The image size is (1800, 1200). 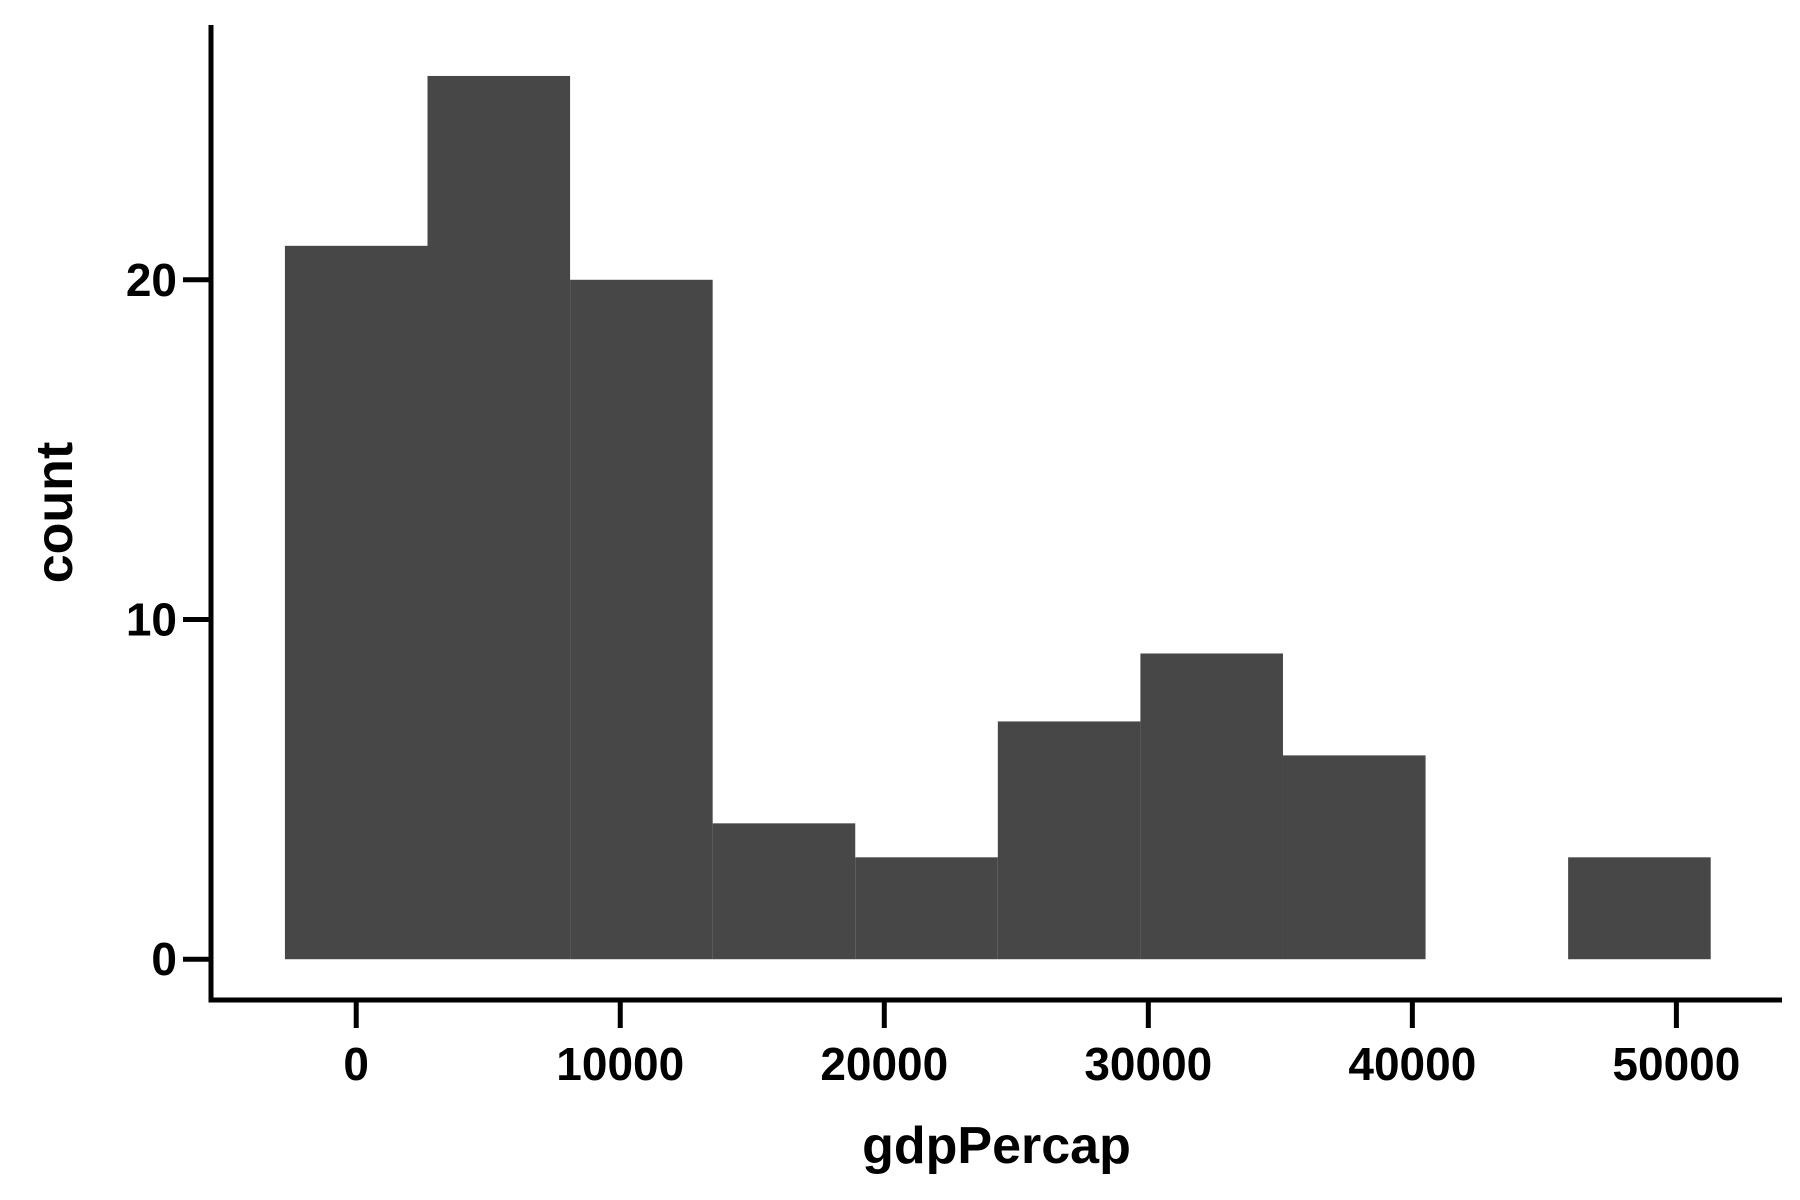 What do you see at coordinates (1412, 1064) in the screenshot?
I see `x-tick-label: 40000` at bounding box center [1412, 1064].